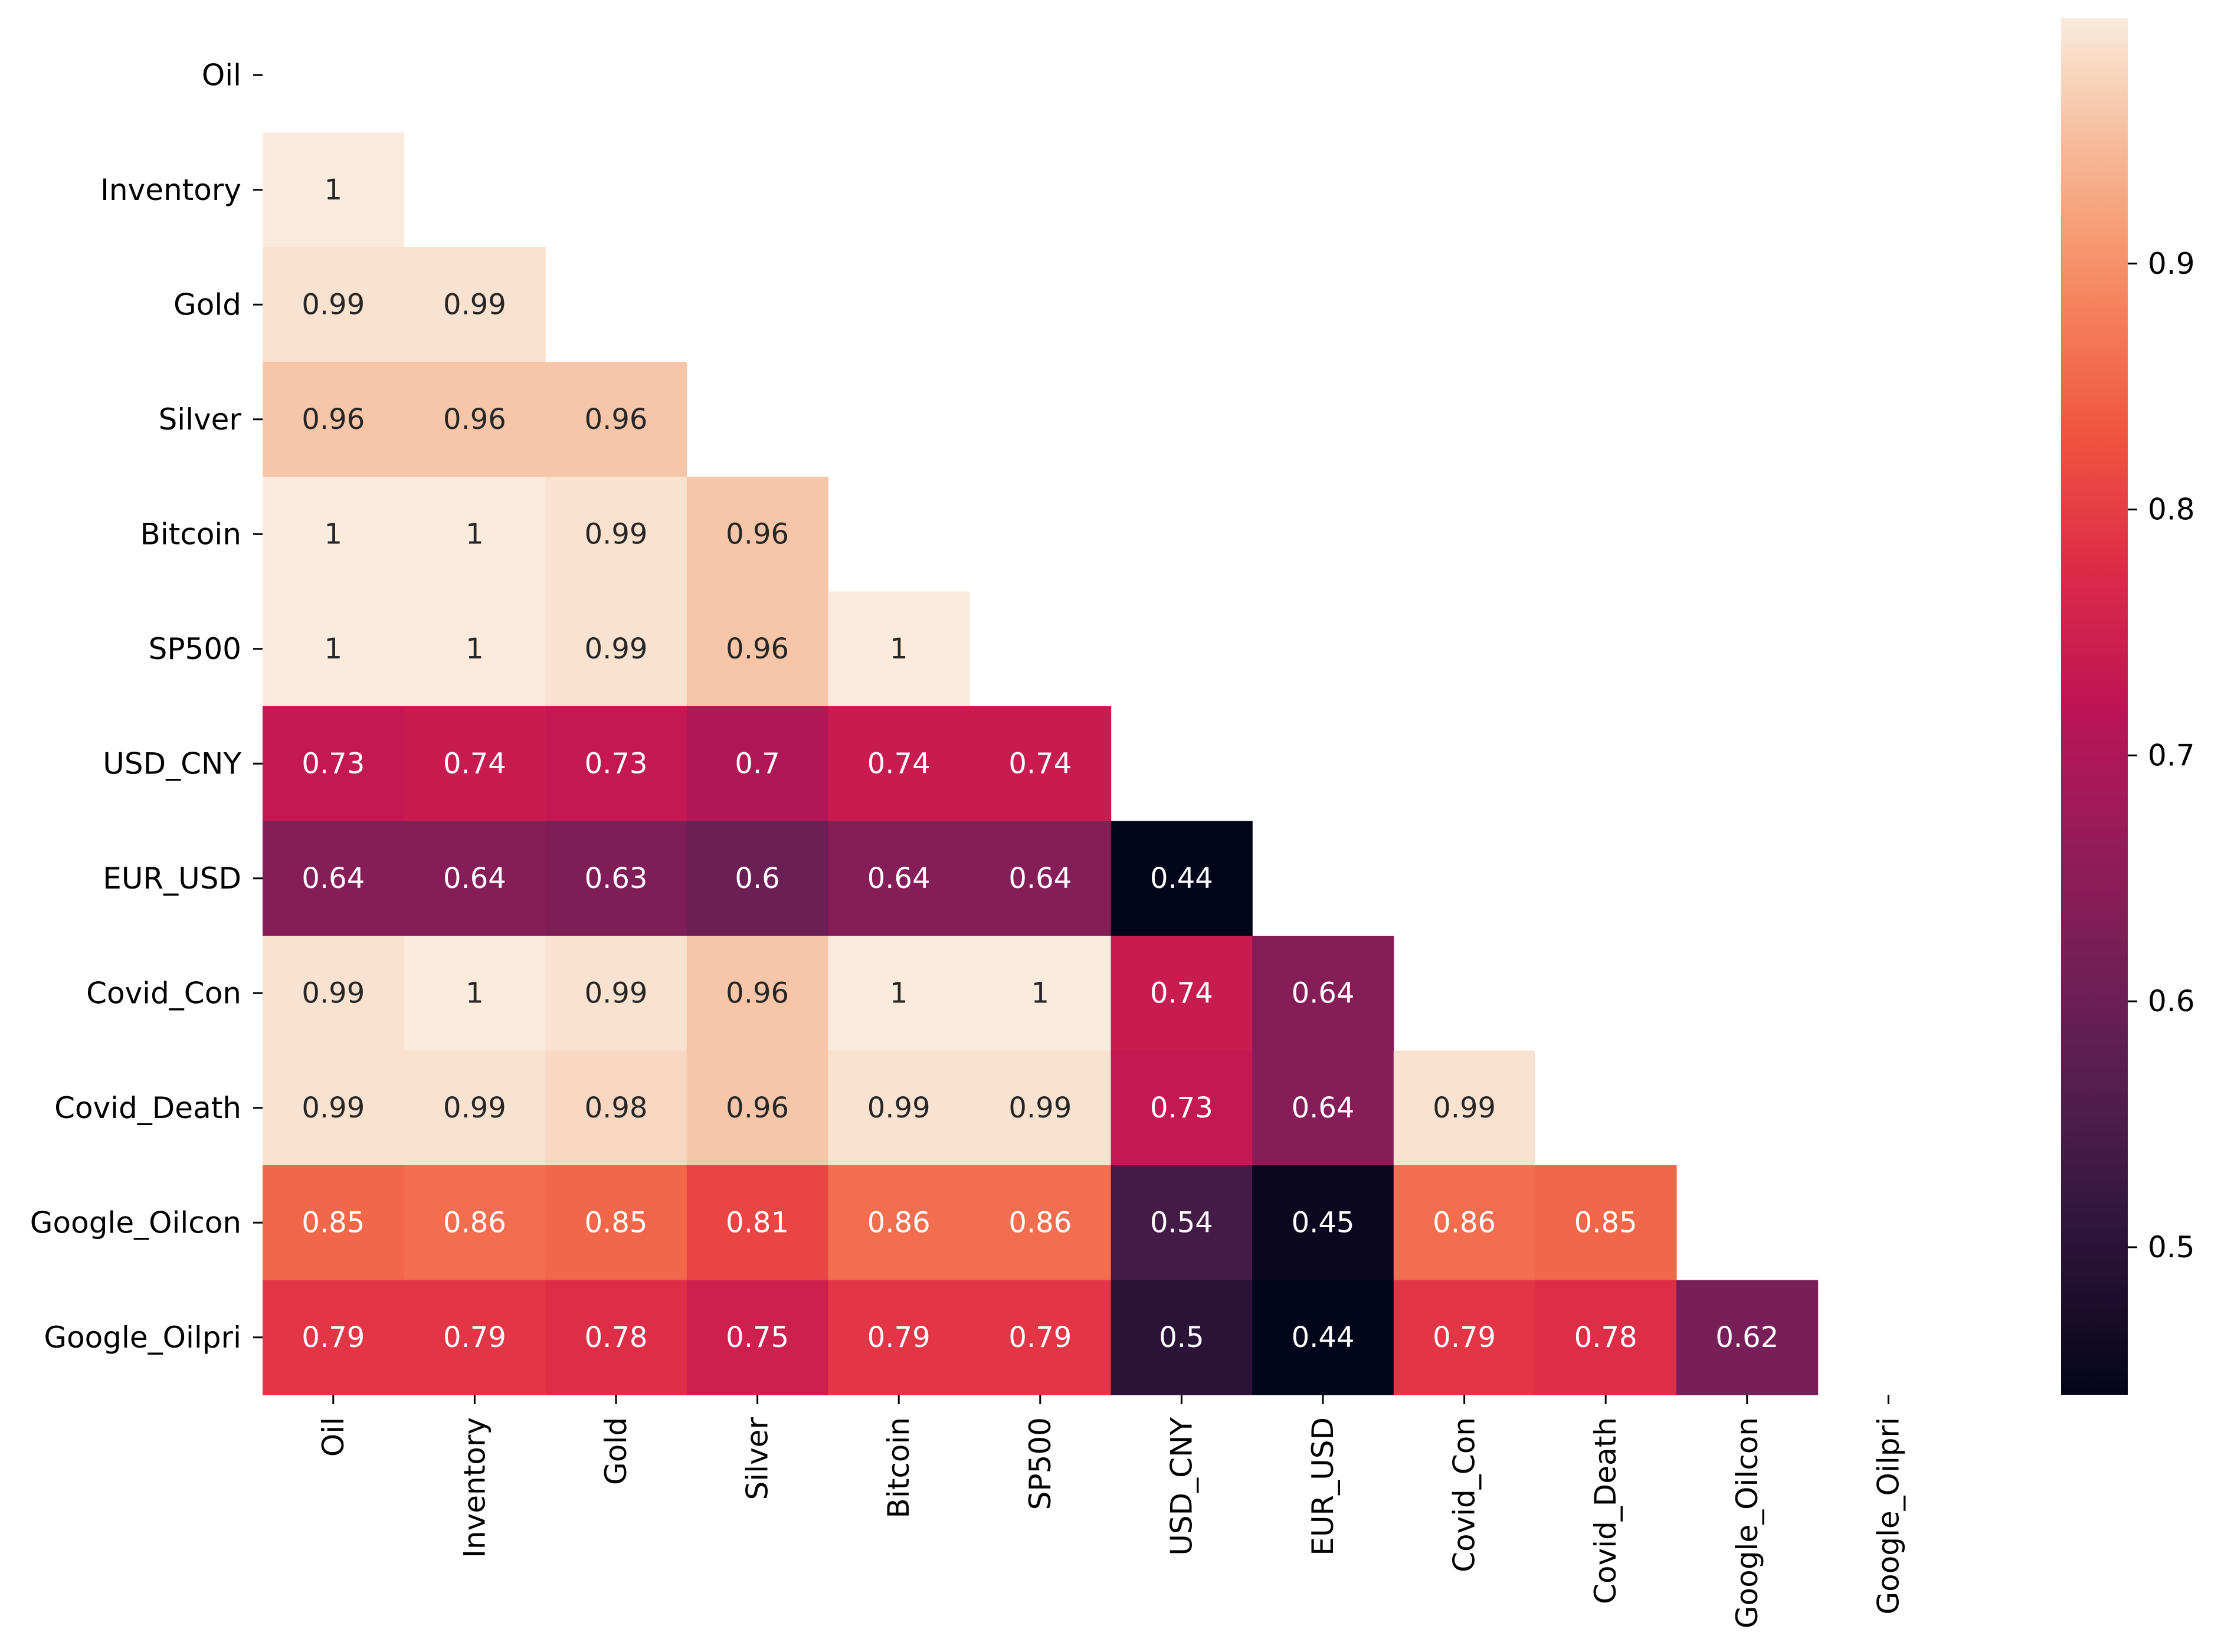 This screenshot has width=2221, height=1652. I want to click on heatmap-cell-usd-cny-bitcoin, so click(899, 764).